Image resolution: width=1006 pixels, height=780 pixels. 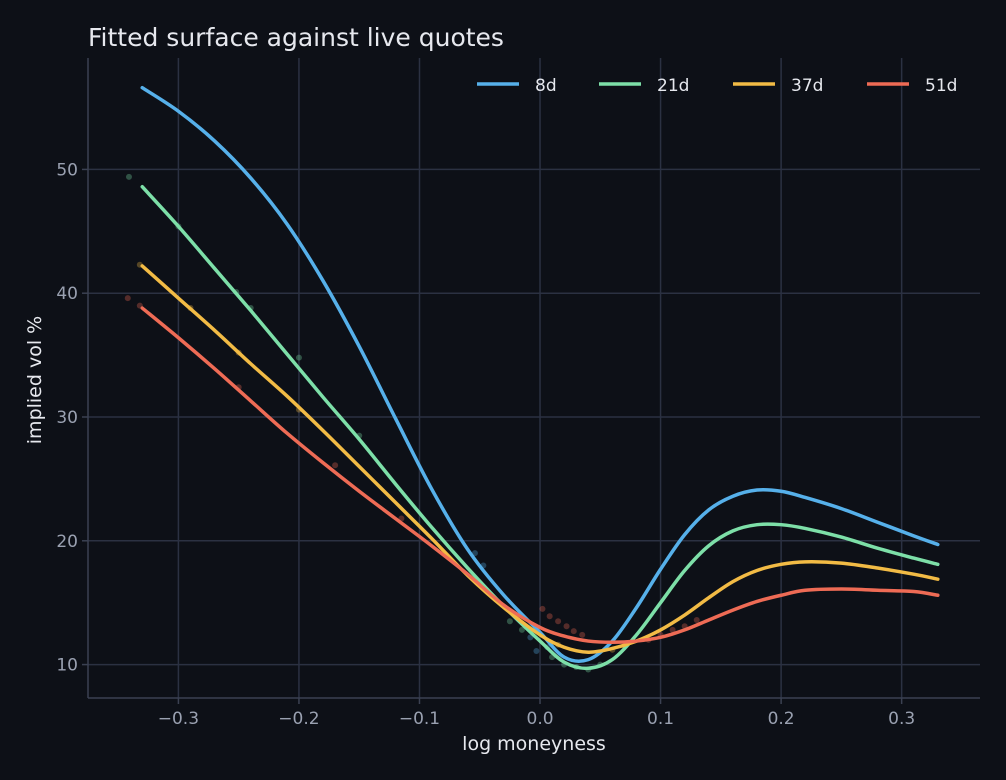 What do you see at coordinates (419, 719) in the screenshot?
I see `x-tick-label: −0.1` at bounding box center [419, 719].